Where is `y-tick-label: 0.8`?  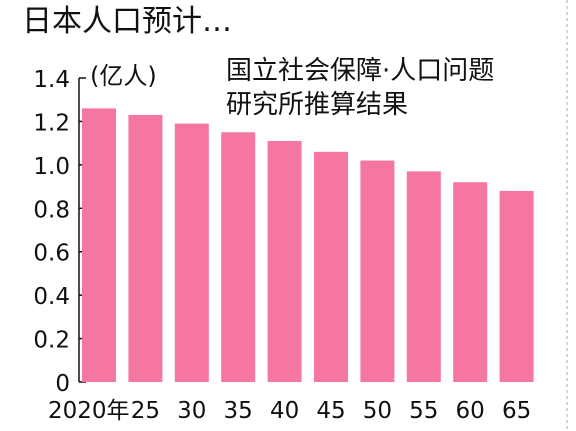
y-tick-label: 0.8 is located at coordinates (51, 210).